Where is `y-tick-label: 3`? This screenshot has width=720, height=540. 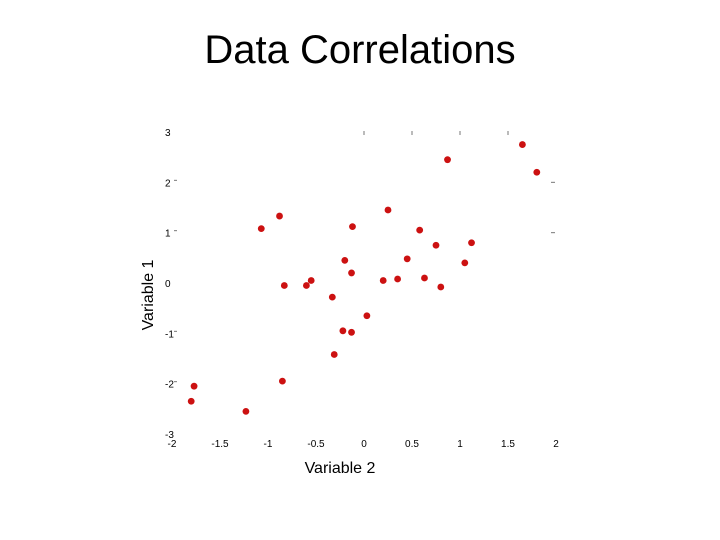
y-tick-label: 3 is located at coordinates (168, 133).